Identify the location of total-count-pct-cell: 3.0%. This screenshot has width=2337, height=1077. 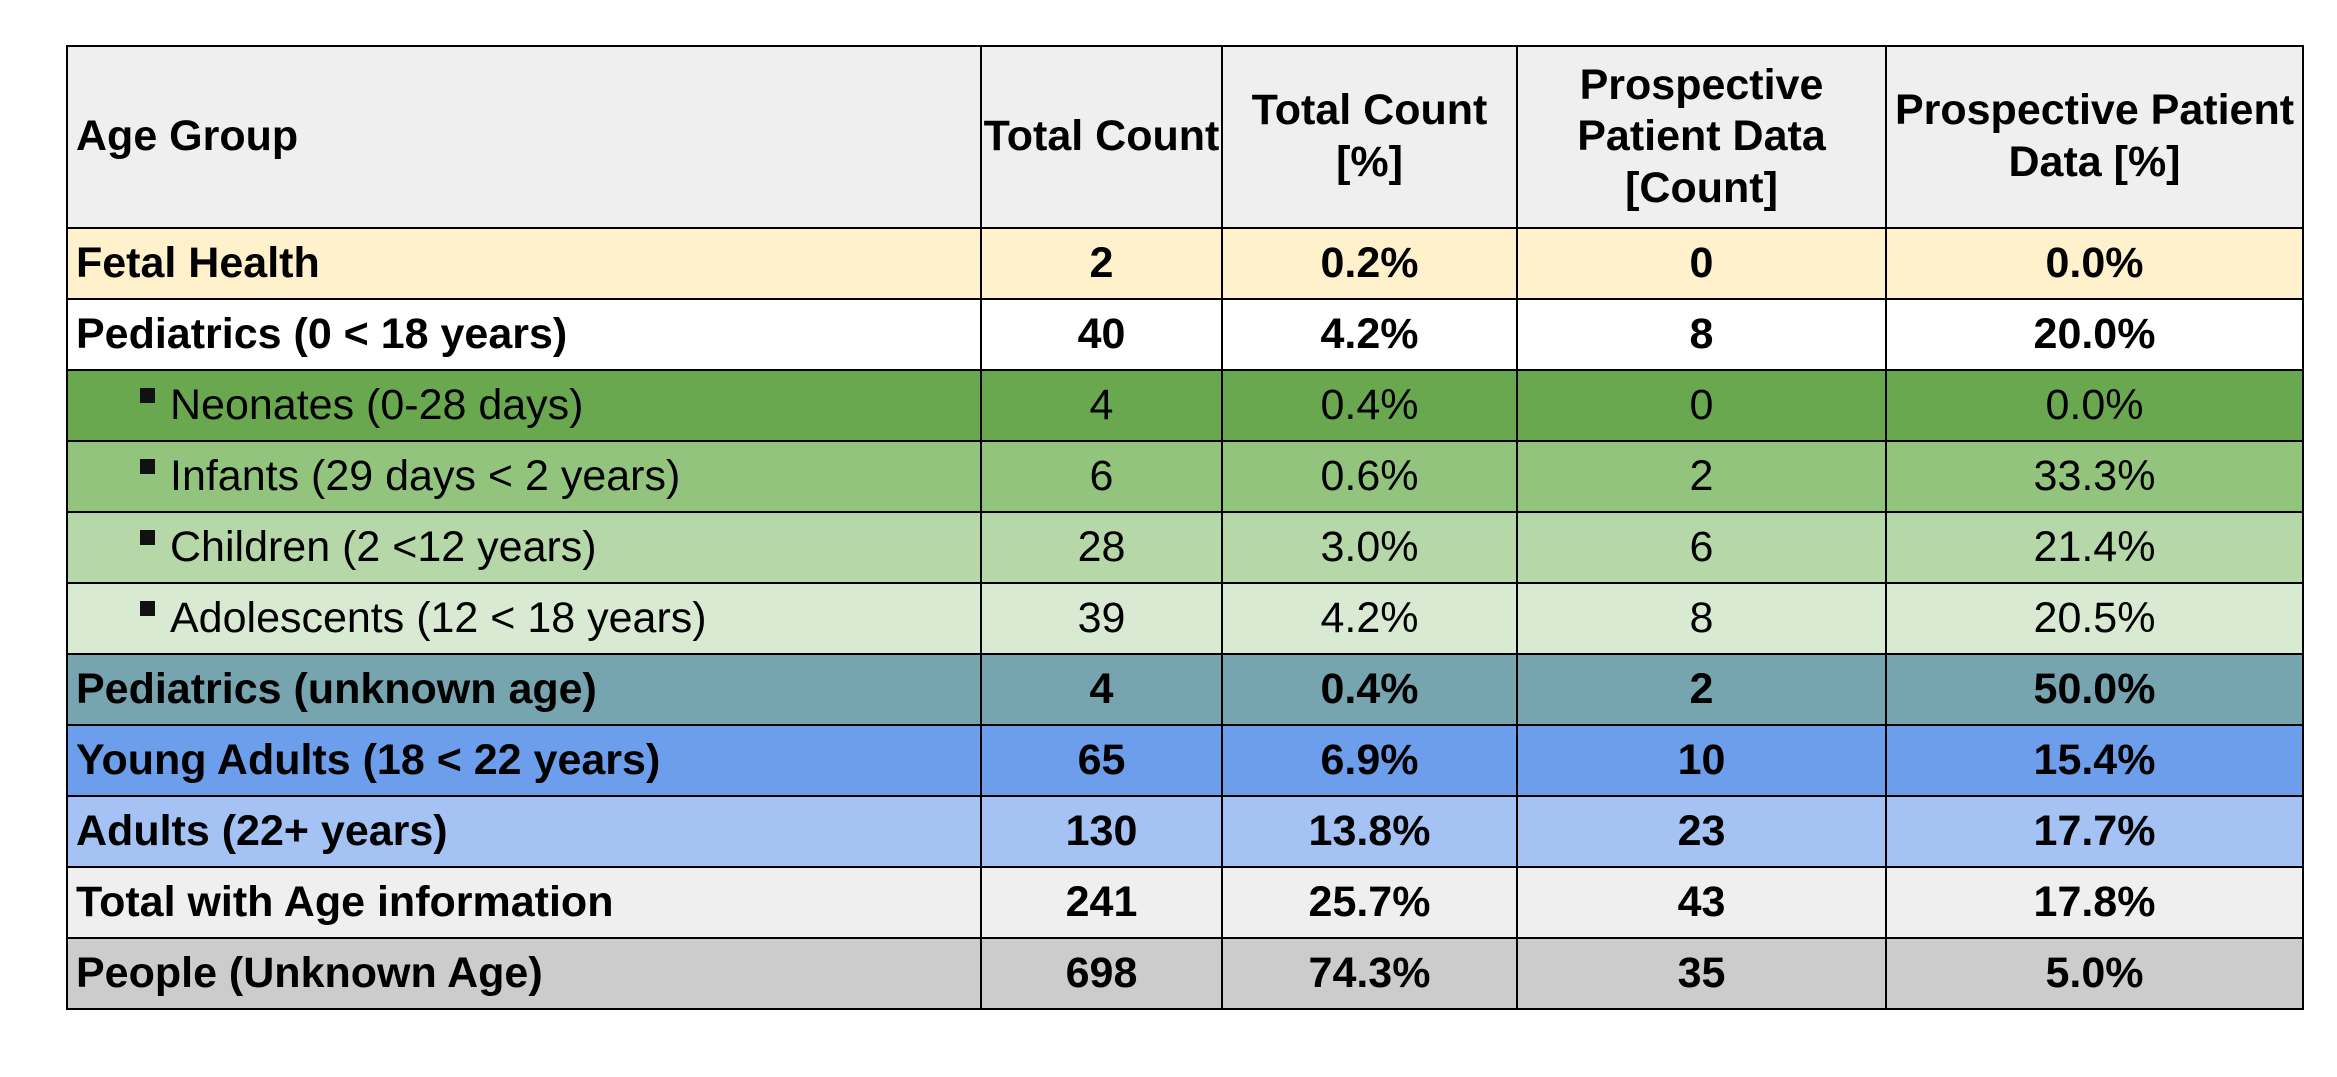
(1369, 547).